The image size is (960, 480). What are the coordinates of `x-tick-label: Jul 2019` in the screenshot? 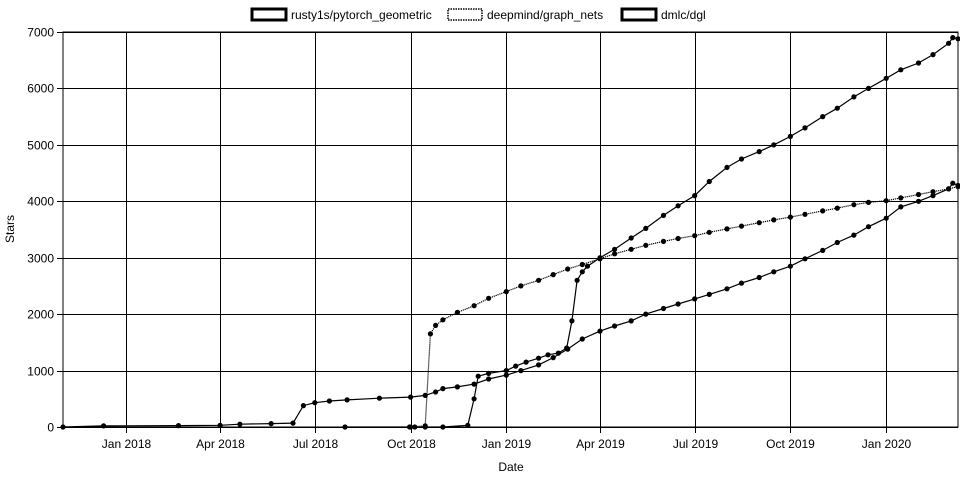 It's located at (696, 444).